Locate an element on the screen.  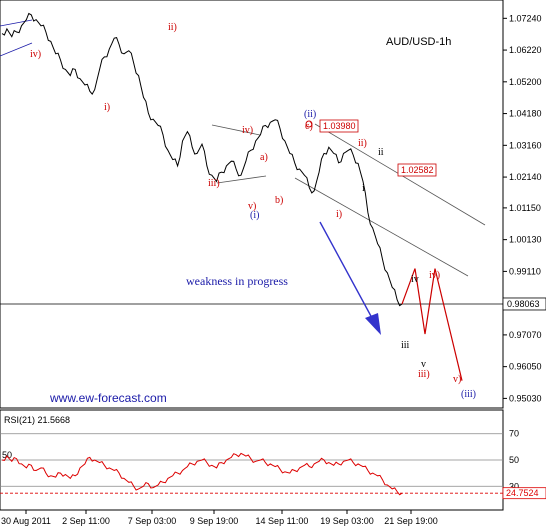
price-tick-label: 1.00130 is located at coordinates (525, 240).